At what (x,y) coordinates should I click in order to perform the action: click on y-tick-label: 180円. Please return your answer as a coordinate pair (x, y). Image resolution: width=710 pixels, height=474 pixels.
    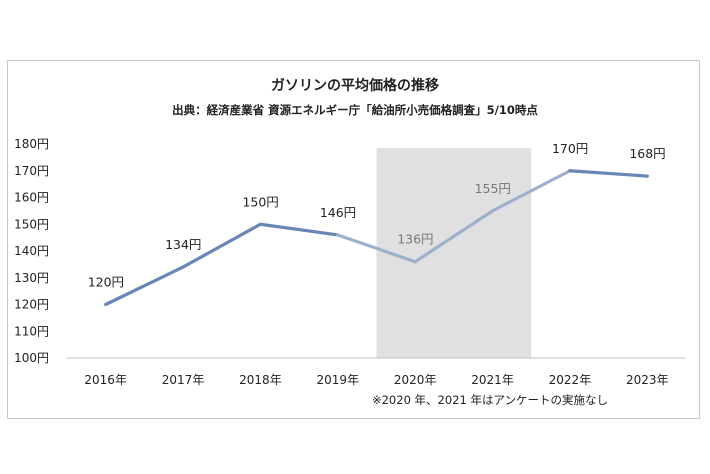
    Looking at the image, I should click on (31, 144).